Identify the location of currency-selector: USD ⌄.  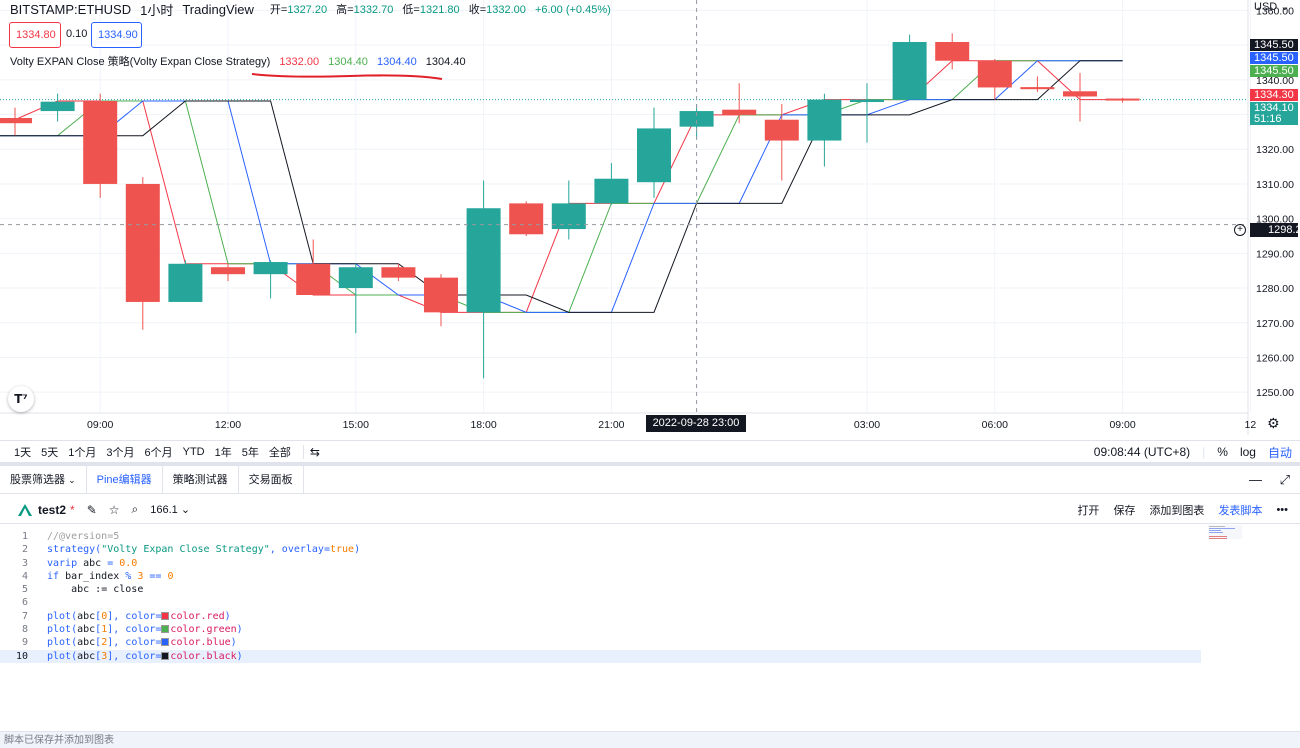
(1272, 6).